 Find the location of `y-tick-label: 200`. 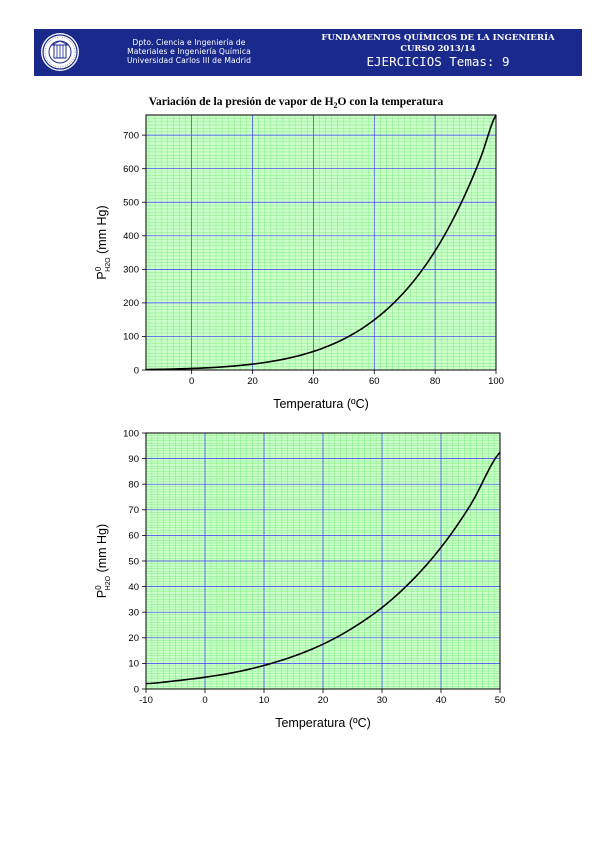

y-tick-label: 200 is located at coordinates (131, 303).